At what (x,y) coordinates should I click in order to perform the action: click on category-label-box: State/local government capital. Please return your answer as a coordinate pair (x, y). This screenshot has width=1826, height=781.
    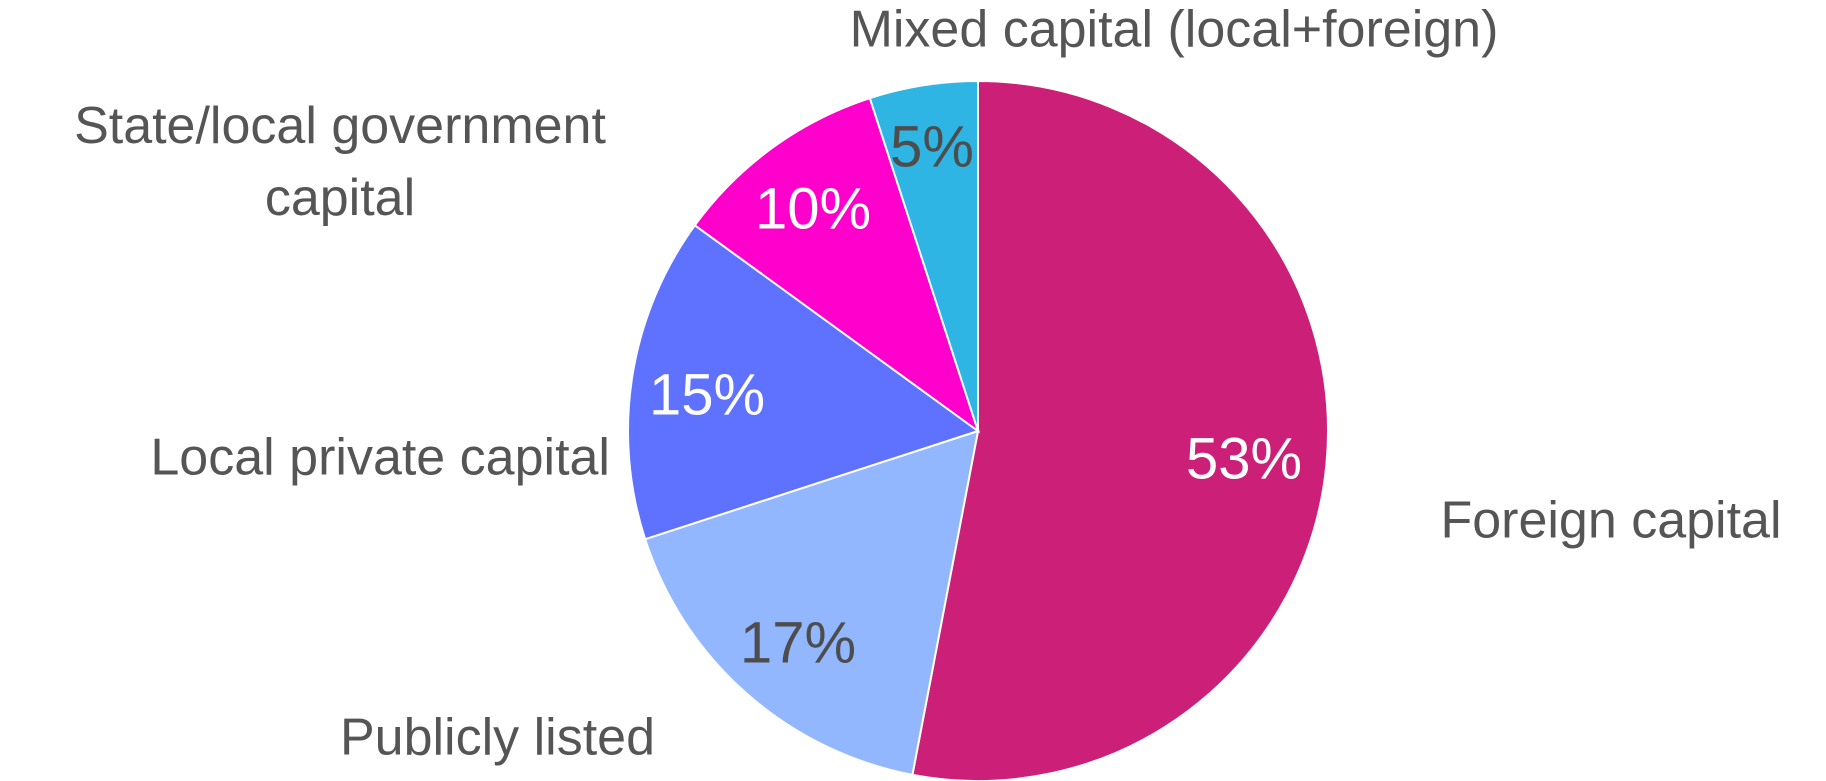
    Looking at the image, I should click on (340, 162).